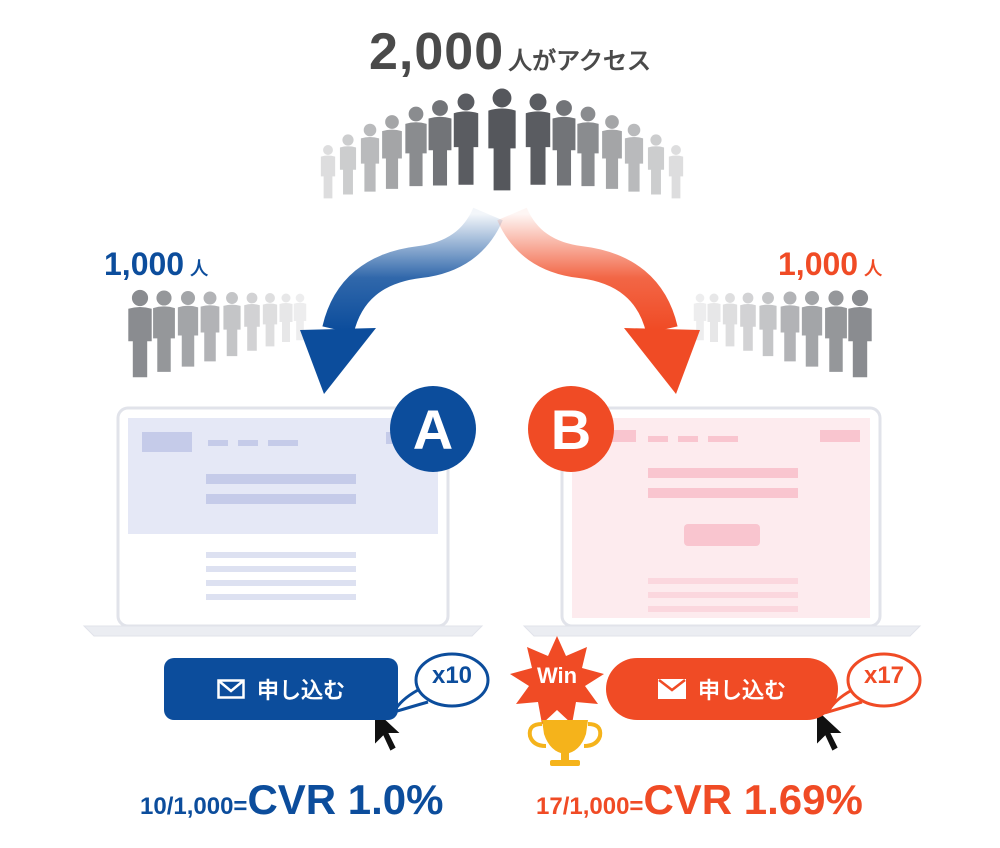 The width and height of the screenshot is (1000, 848). What do you see at coordinates (283, 521) in the screenshot?
I see `laptop-a-icon` at bounding box center [283, 521].